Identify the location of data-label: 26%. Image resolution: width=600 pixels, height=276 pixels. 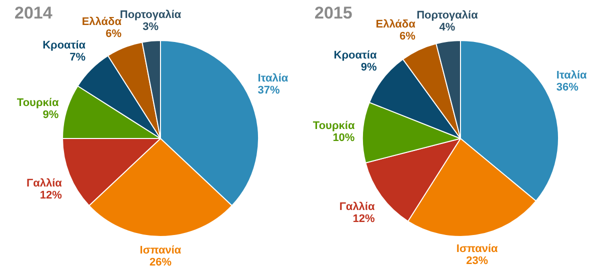
(160, 262).